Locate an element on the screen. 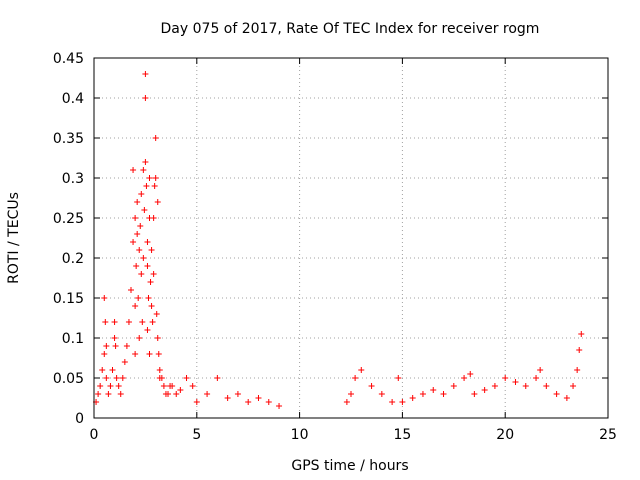 The width and height of the screenshot is (640, 480). y-tick-label: 0.1 is located at coordinates (73, 339).